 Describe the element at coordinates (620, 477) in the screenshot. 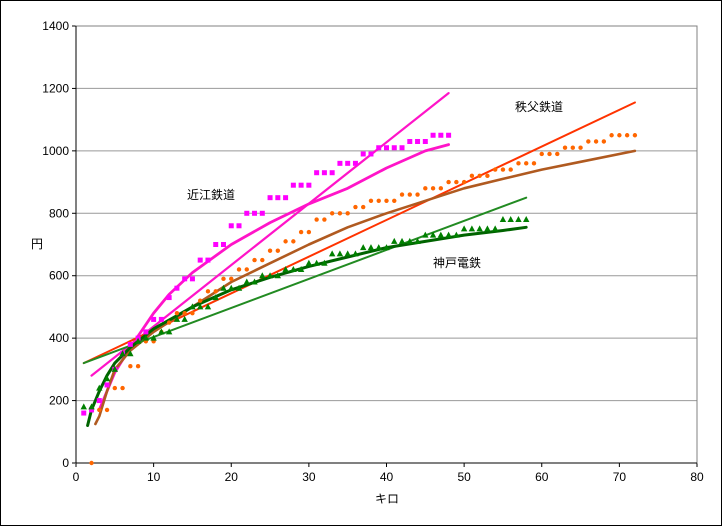

I see `x-tick-label: 70` at that location.